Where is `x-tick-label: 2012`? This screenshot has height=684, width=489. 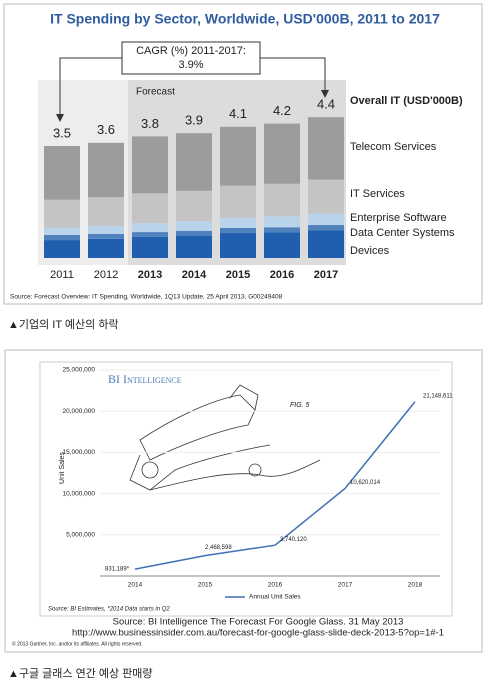
x-tick-label: 2012 is located at coordinates (106, 275).